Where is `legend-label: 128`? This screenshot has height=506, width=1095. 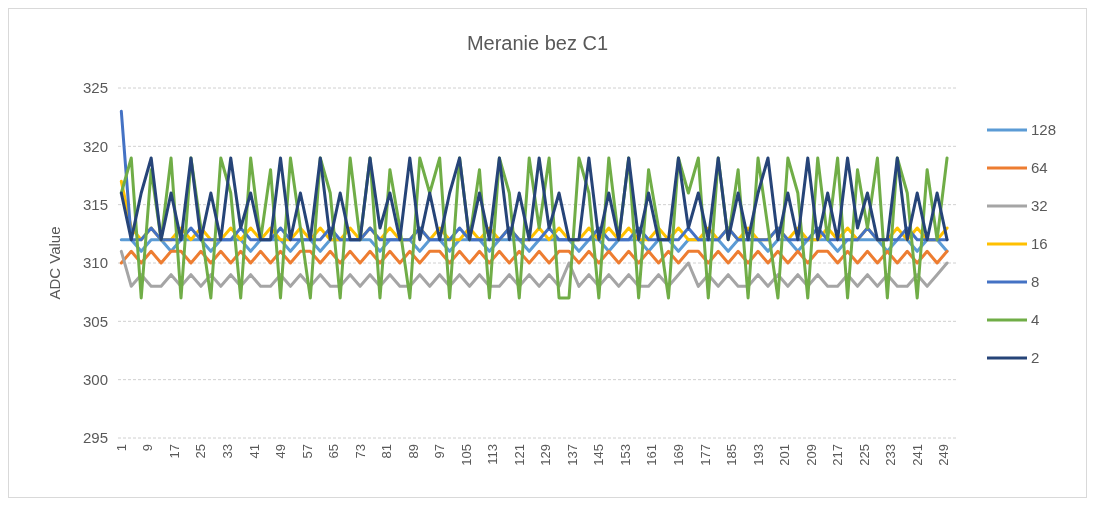 legend-label: 128 is located at coordinates (1044, 130).